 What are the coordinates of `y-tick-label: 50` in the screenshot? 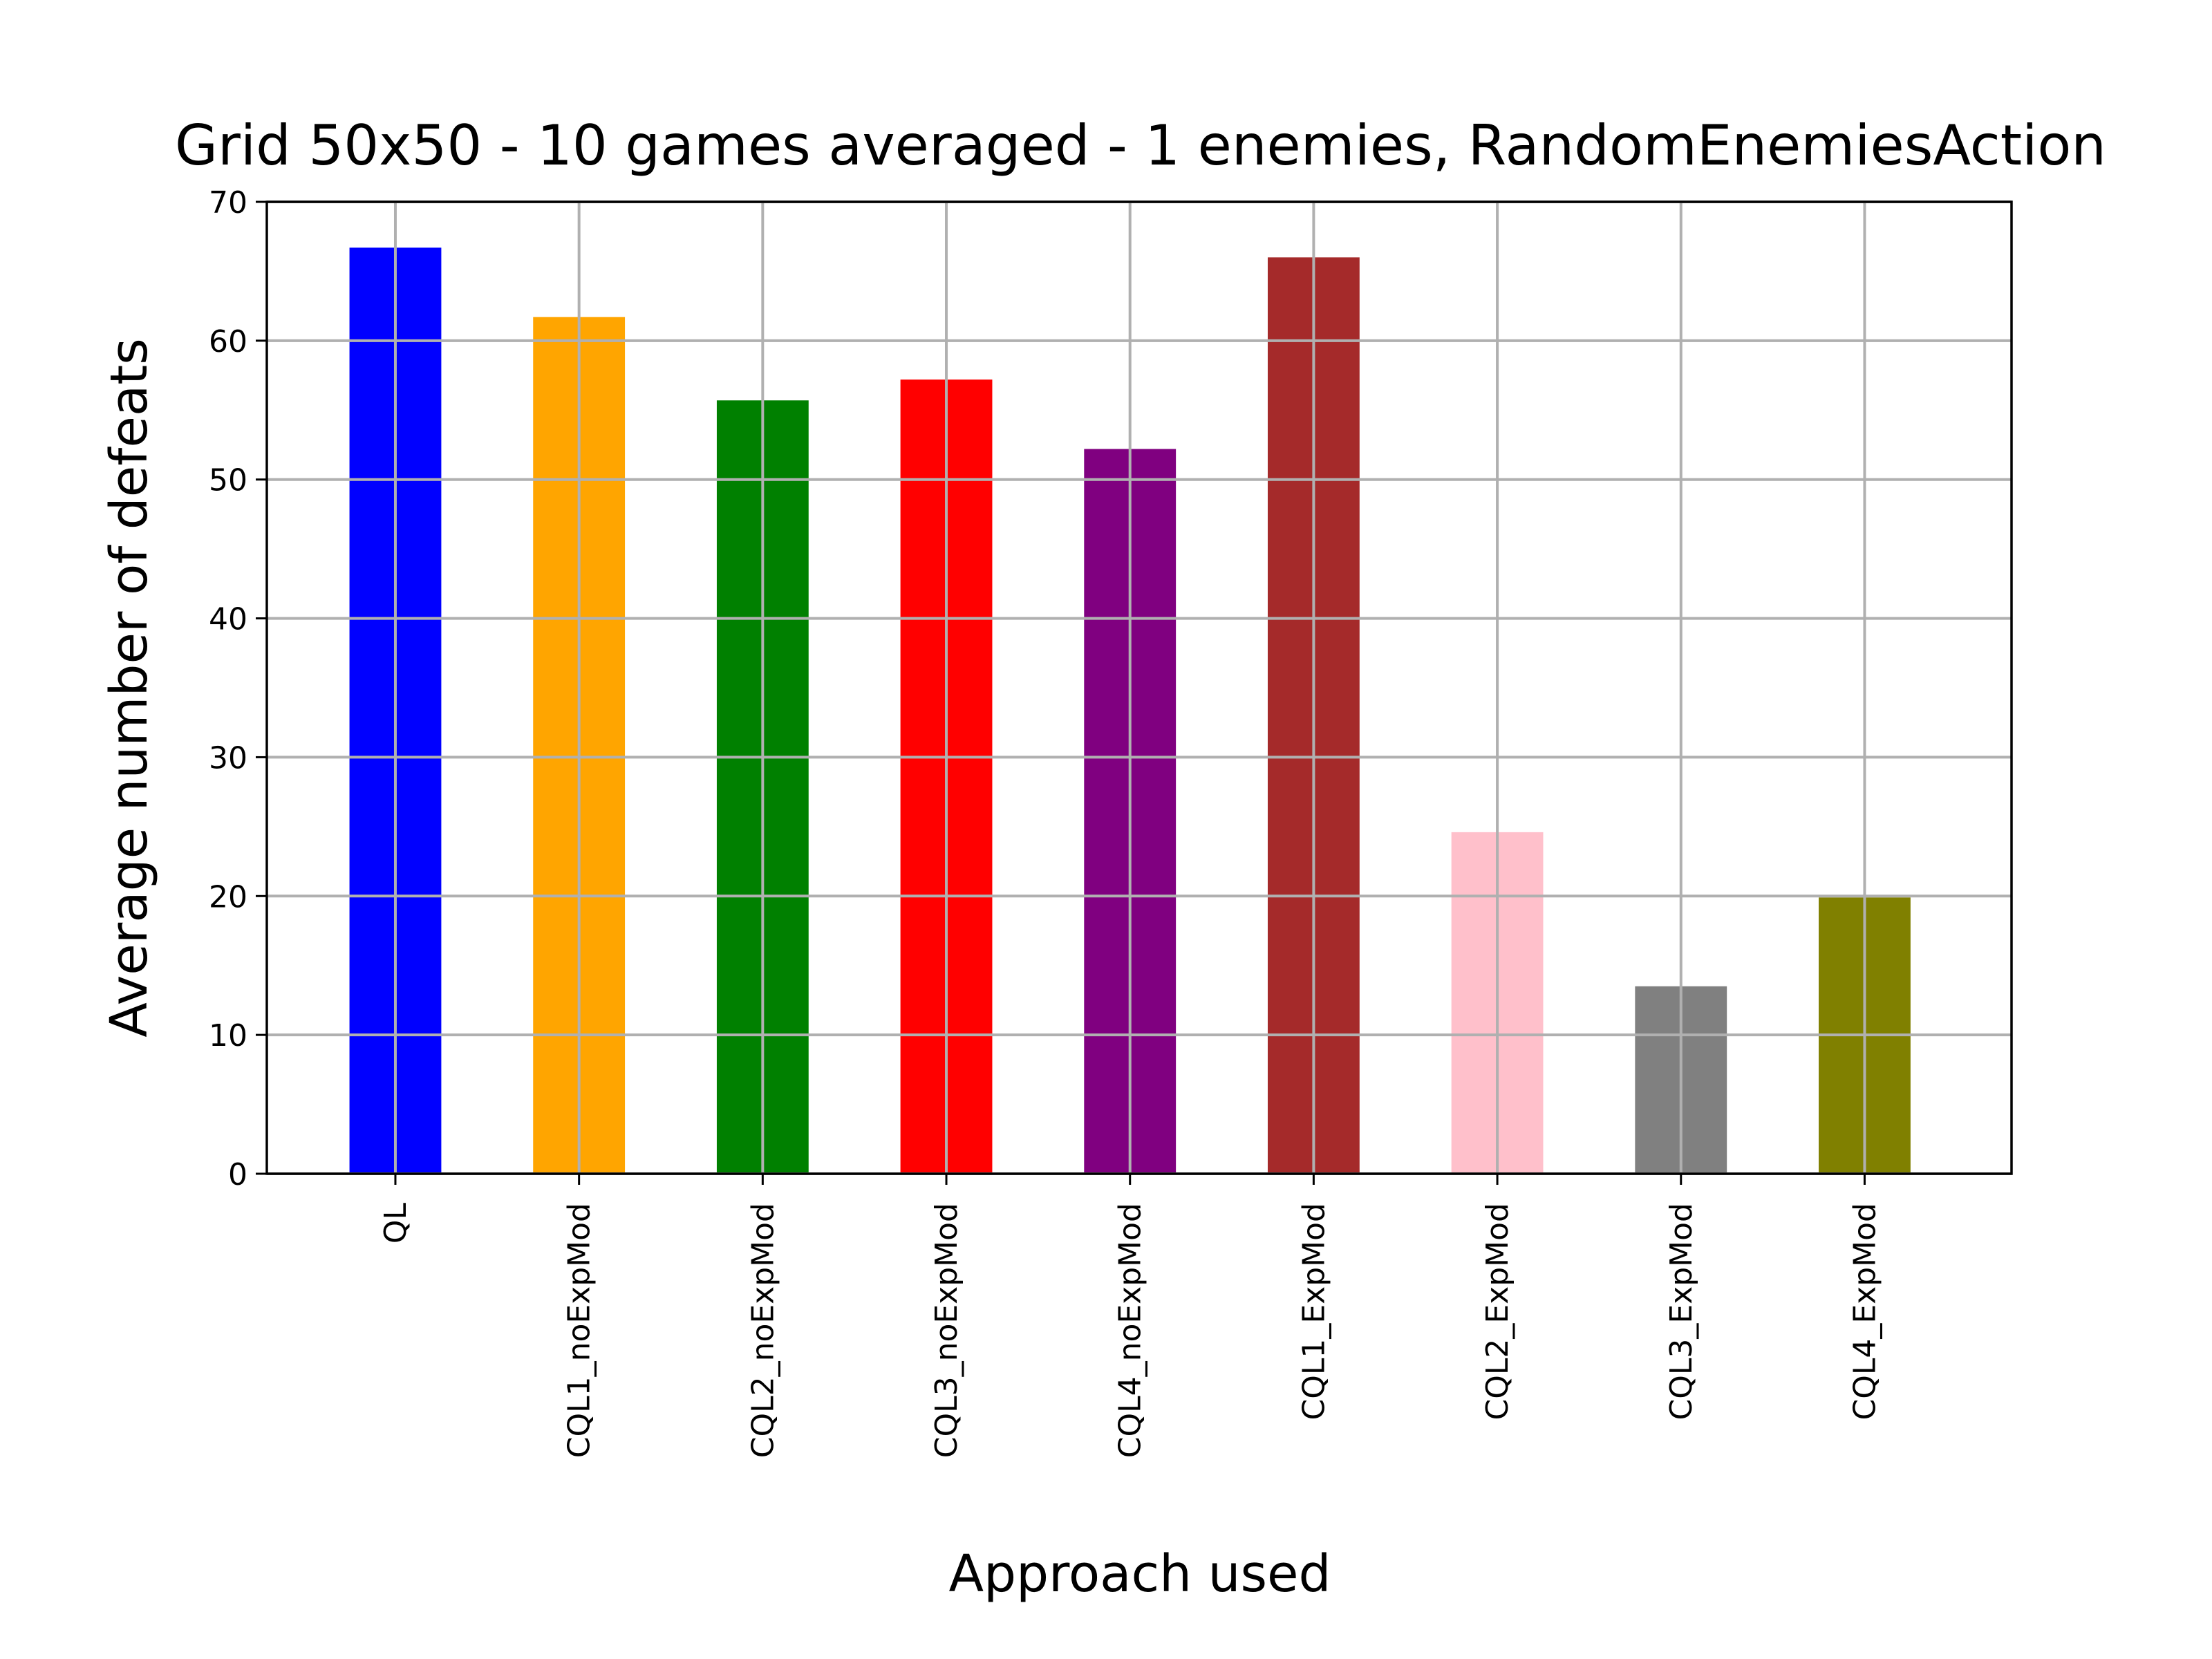 It's located at (228, 481).